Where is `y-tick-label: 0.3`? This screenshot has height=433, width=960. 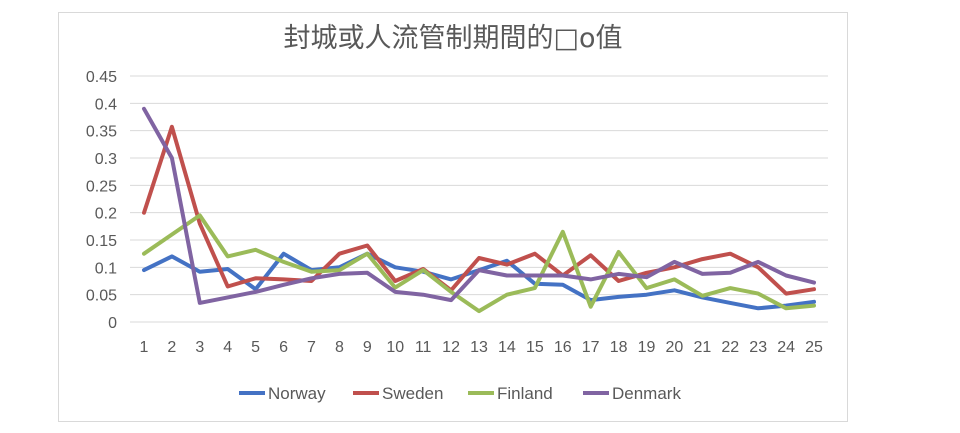
y-tick-label: 0.3 is located at coordinates (106, 159).